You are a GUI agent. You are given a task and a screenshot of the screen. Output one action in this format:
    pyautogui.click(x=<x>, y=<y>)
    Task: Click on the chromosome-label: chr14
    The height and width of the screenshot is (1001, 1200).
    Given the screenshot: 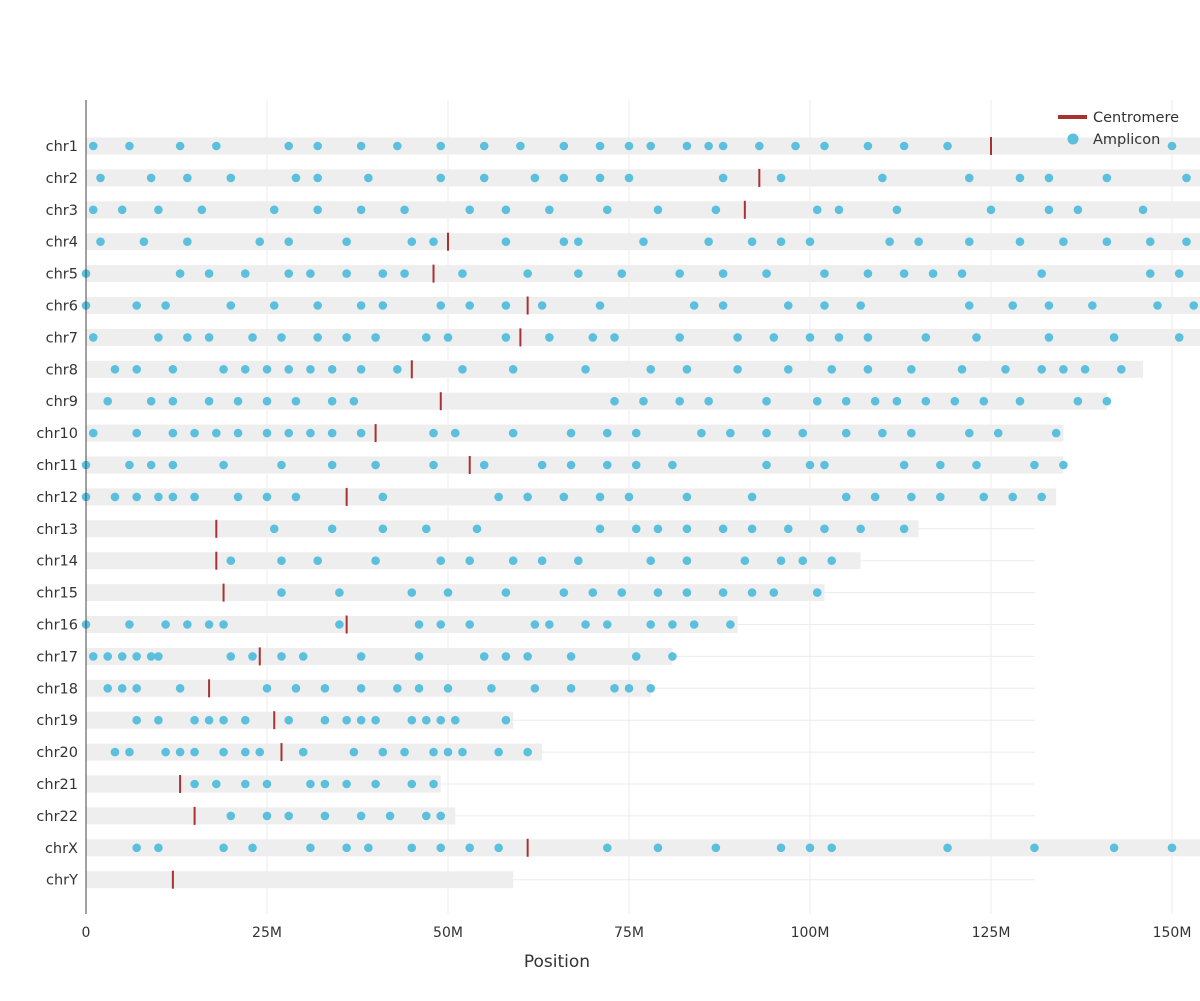 What is the action you would take?
    pyautogui.click(x=57, y=562)
    